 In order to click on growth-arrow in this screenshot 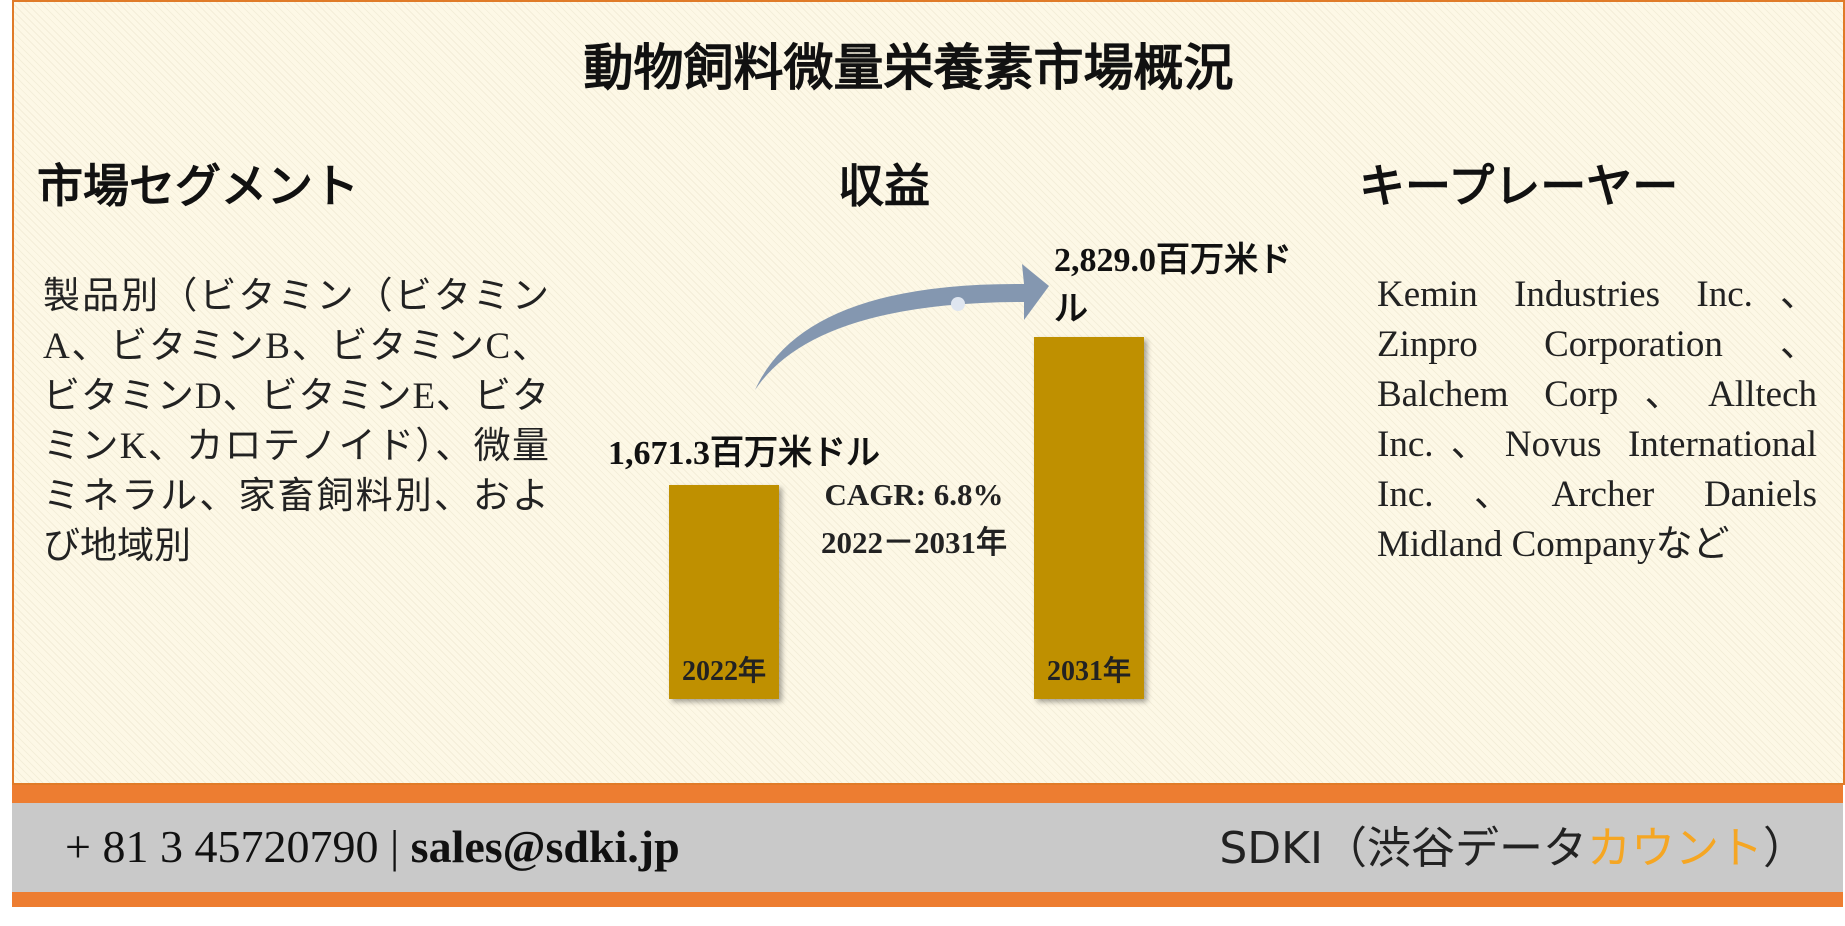, I will do `click(902, 327)`.